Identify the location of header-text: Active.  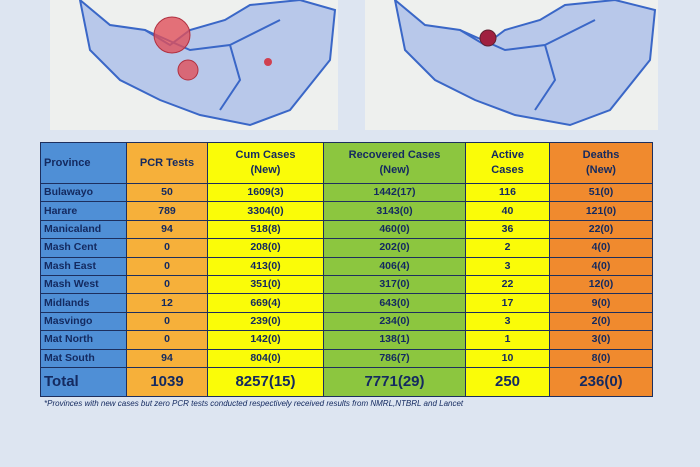
(507, 155).